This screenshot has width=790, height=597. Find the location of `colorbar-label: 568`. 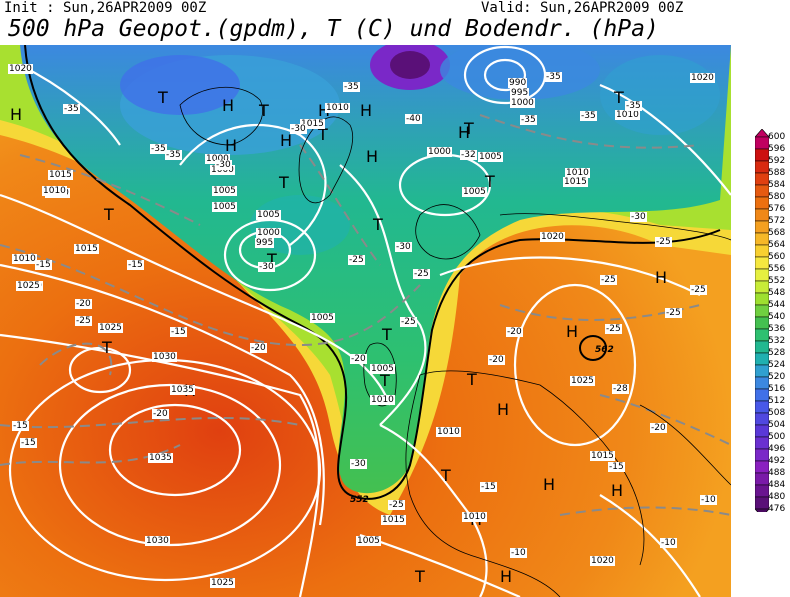

colorbar-label: 568 is located at coordinates (777, 233).